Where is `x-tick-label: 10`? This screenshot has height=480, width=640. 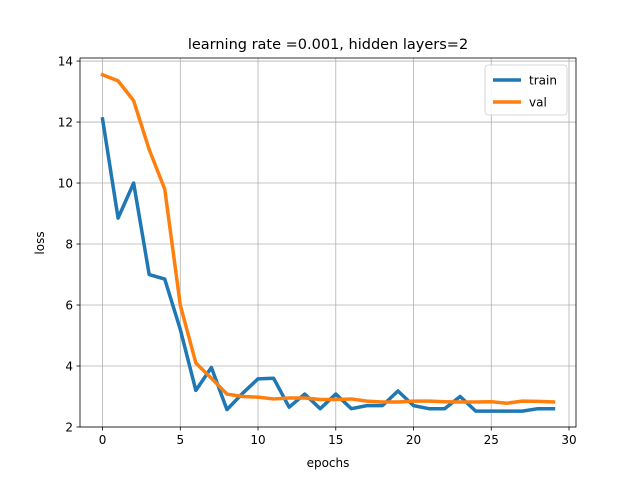 x-tick-label: 10 is located at coordinates (257, 440).